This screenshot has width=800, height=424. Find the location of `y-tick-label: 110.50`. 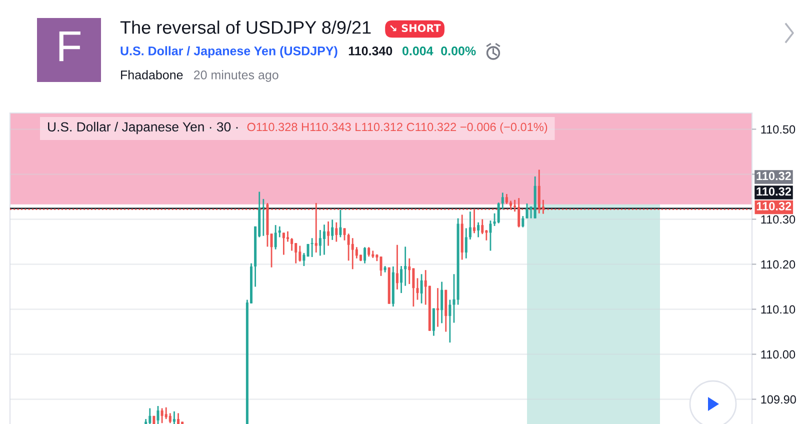

y-tick-label: 110.50 is located at coordinates (778, 129).